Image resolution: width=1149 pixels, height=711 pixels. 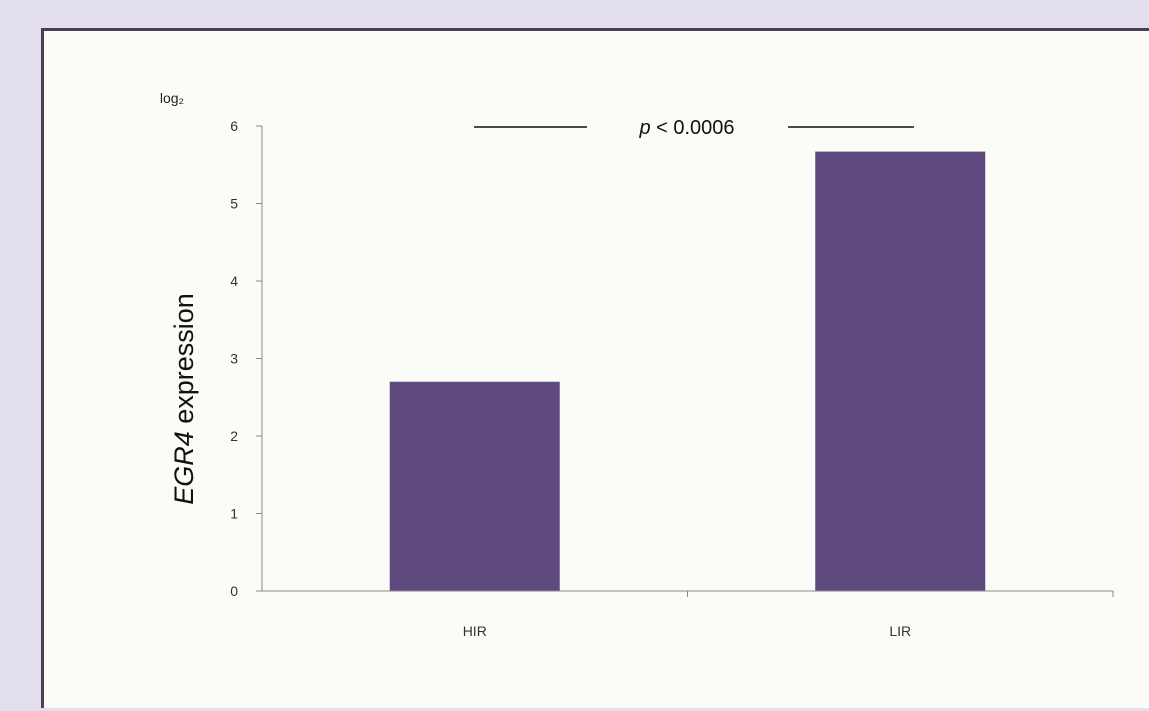 I want to click on y-axis-unit: log₂, so click(x=172, y=98).